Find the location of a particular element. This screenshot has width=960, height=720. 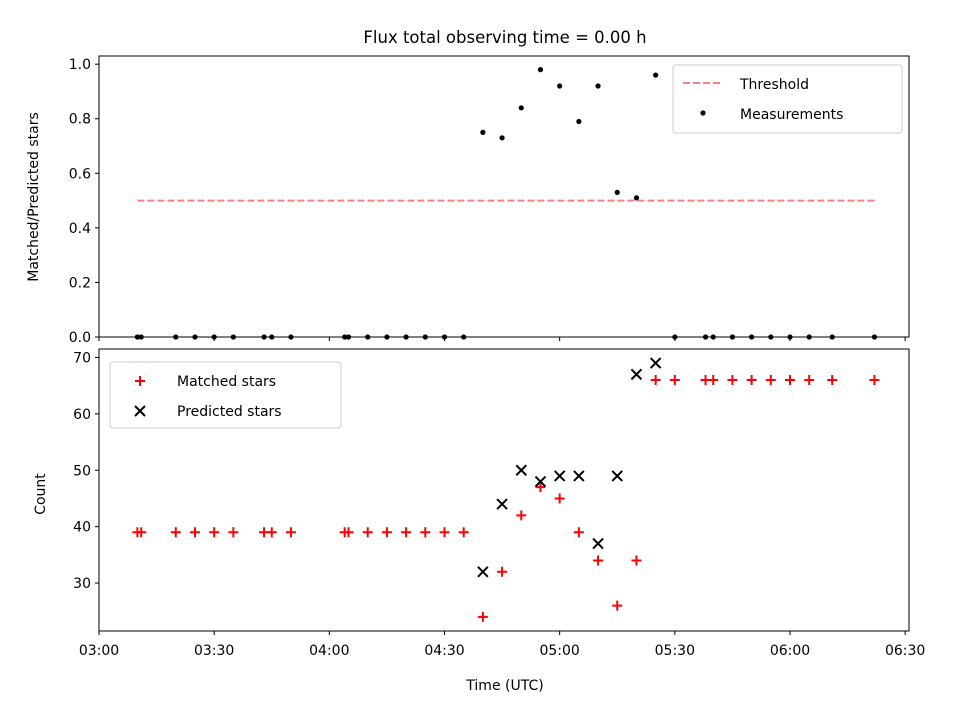

bottom-y-axis-label: Count is located at coordinates (41, 494).